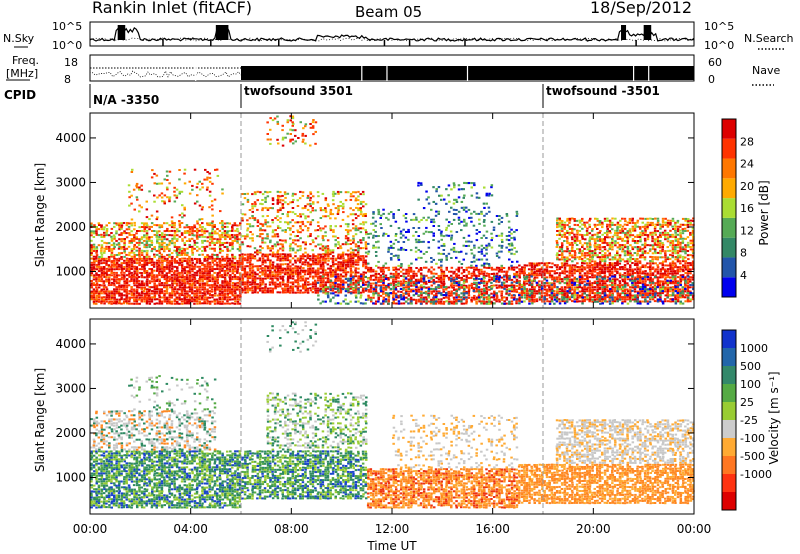  Describe the element at coordinates (121, 32) in the screenshot. I see `noise-burst` at that location.